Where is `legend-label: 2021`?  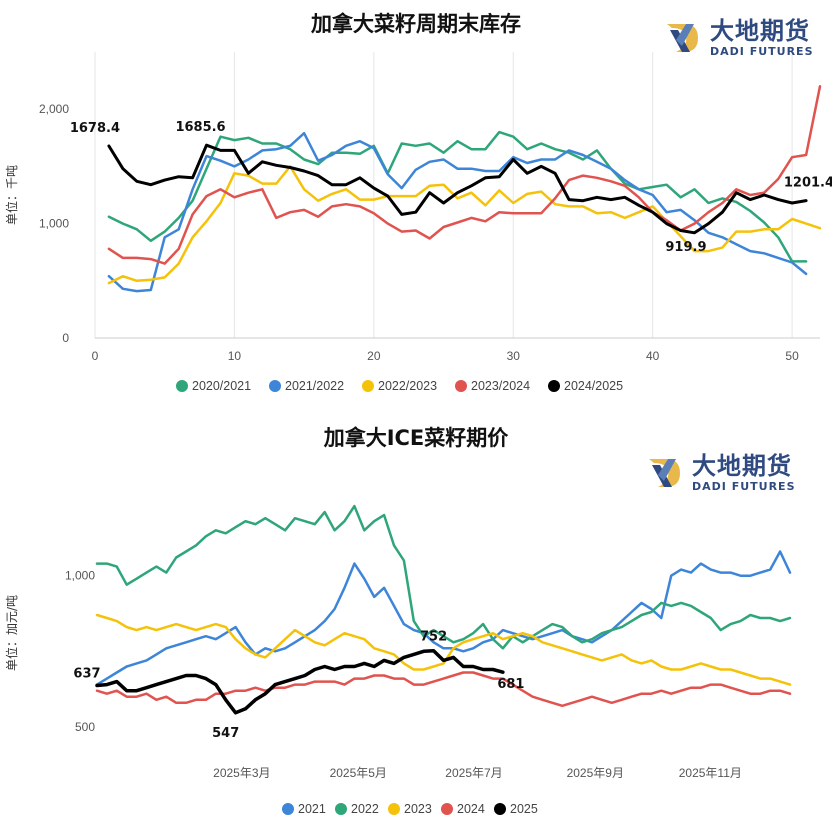 legend-label: 2021 is located at coordinates (312, 809).